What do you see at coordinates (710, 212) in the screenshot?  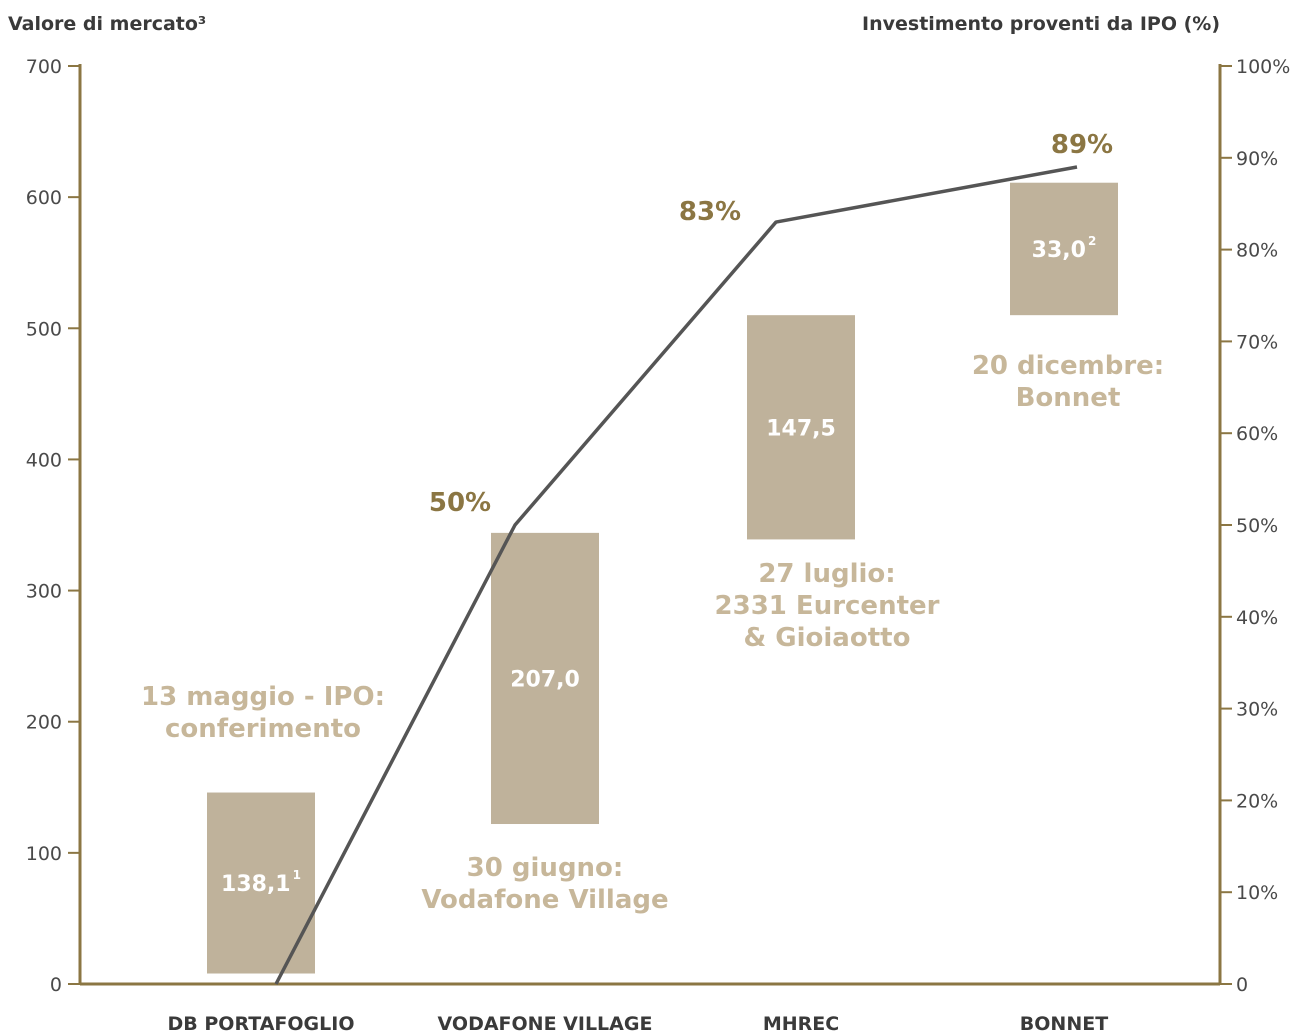 I see `line-value-label: 83%` at bounding box center [710, 212].